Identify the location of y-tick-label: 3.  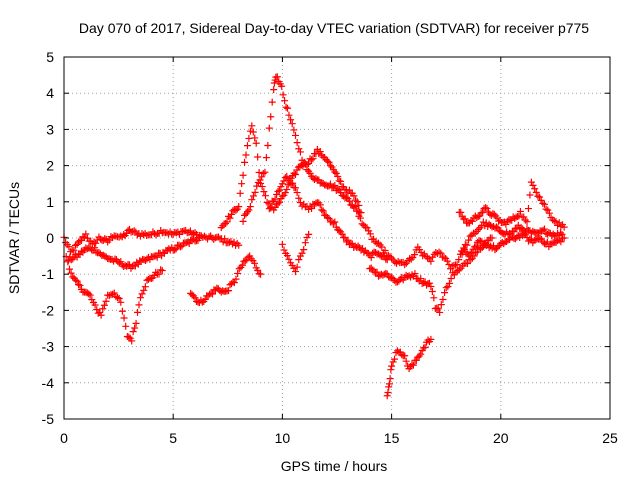
(50, 129).